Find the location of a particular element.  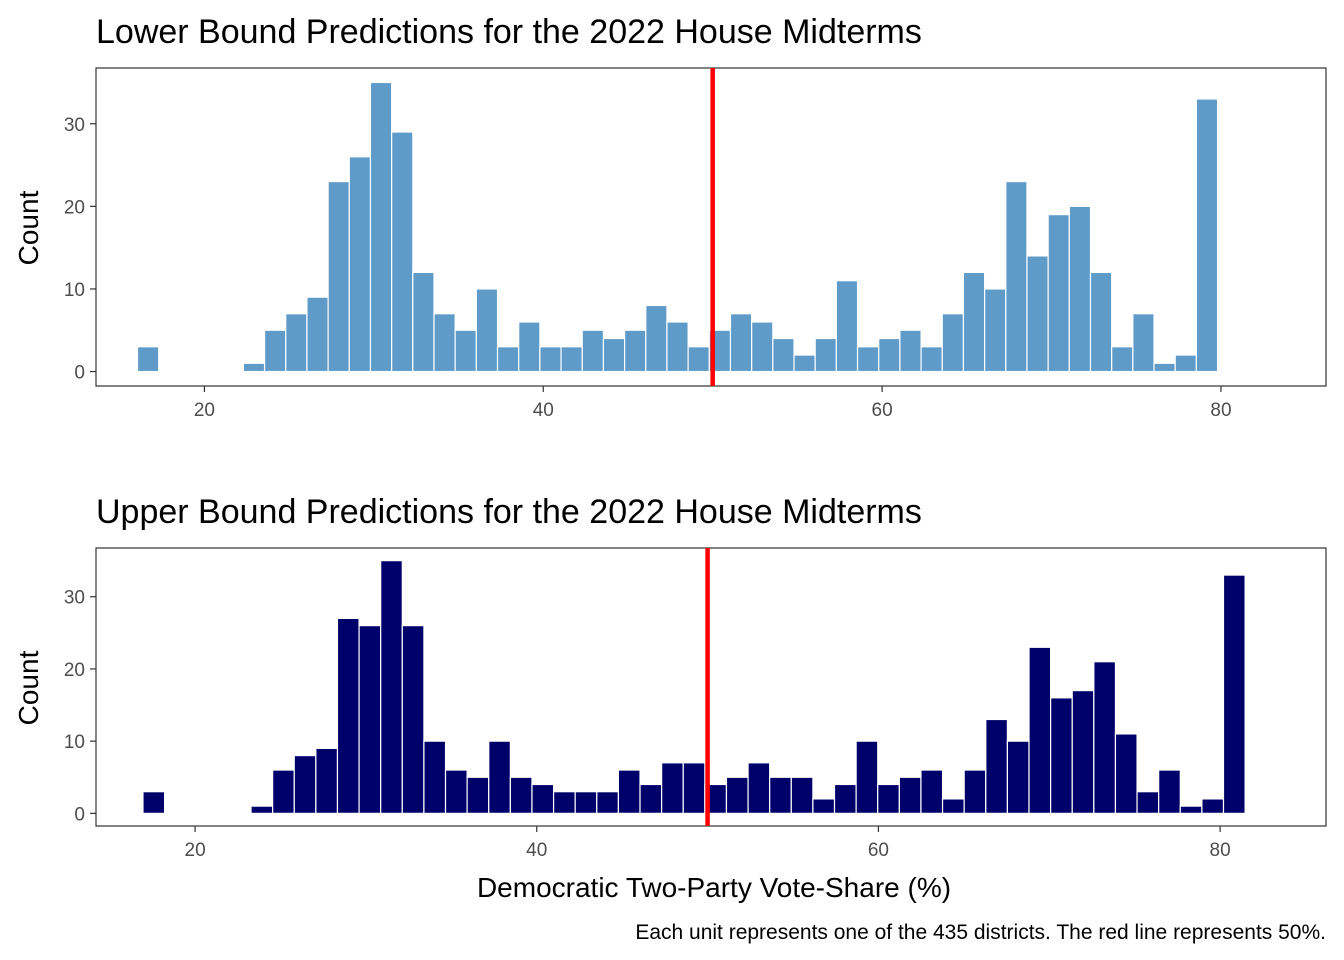

upper-bound-y-tick-label: 10 is located at coordinates (74, 742).